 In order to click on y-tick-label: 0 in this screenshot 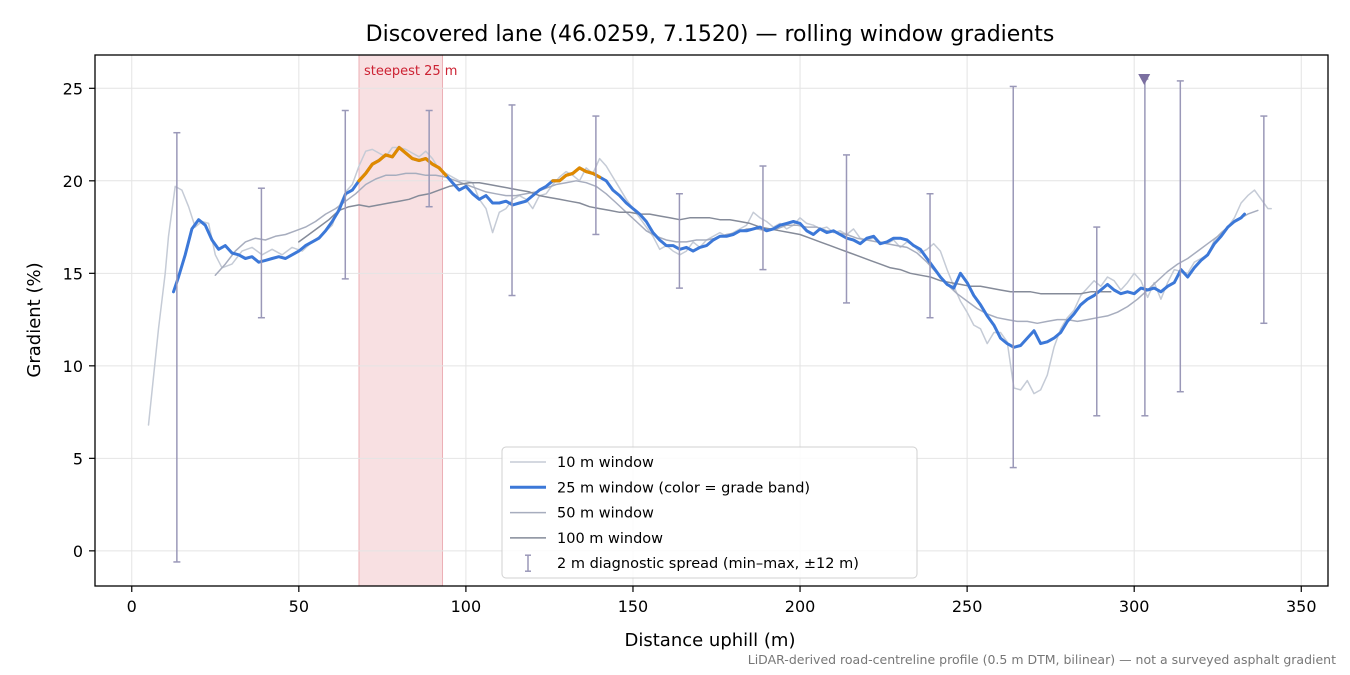, I will do `click(78, 551)`.